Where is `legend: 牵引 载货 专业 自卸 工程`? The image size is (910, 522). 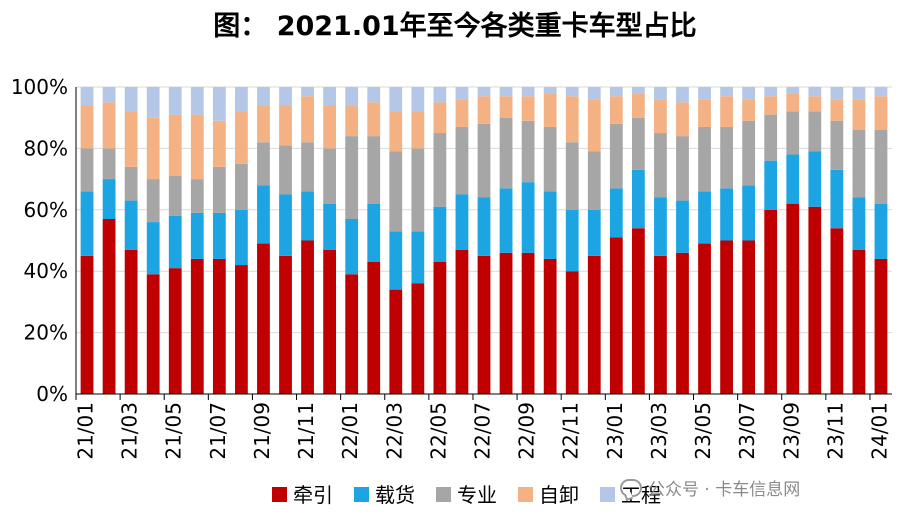 legend: 牵引 载货 专业 自卸 工程 is located at coordinates (466, 495).